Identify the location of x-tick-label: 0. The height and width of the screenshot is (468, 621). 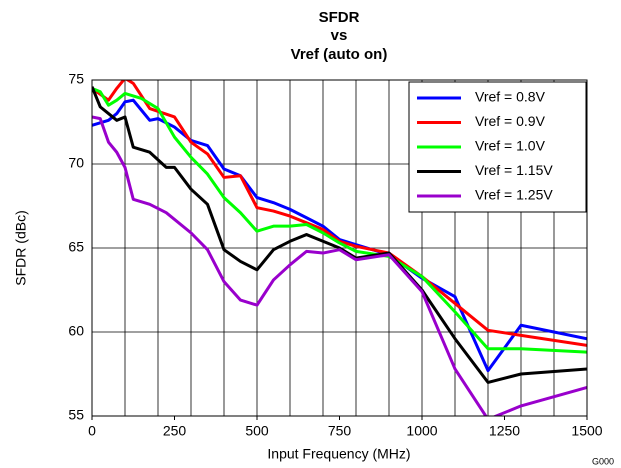
(92, 431).